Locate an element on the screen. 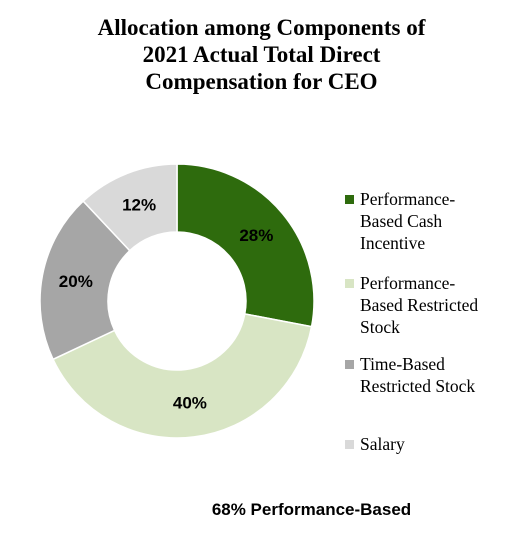 This screenshot has width=523, height=558. donut-slice-salary is located at coordinates (130, 207).